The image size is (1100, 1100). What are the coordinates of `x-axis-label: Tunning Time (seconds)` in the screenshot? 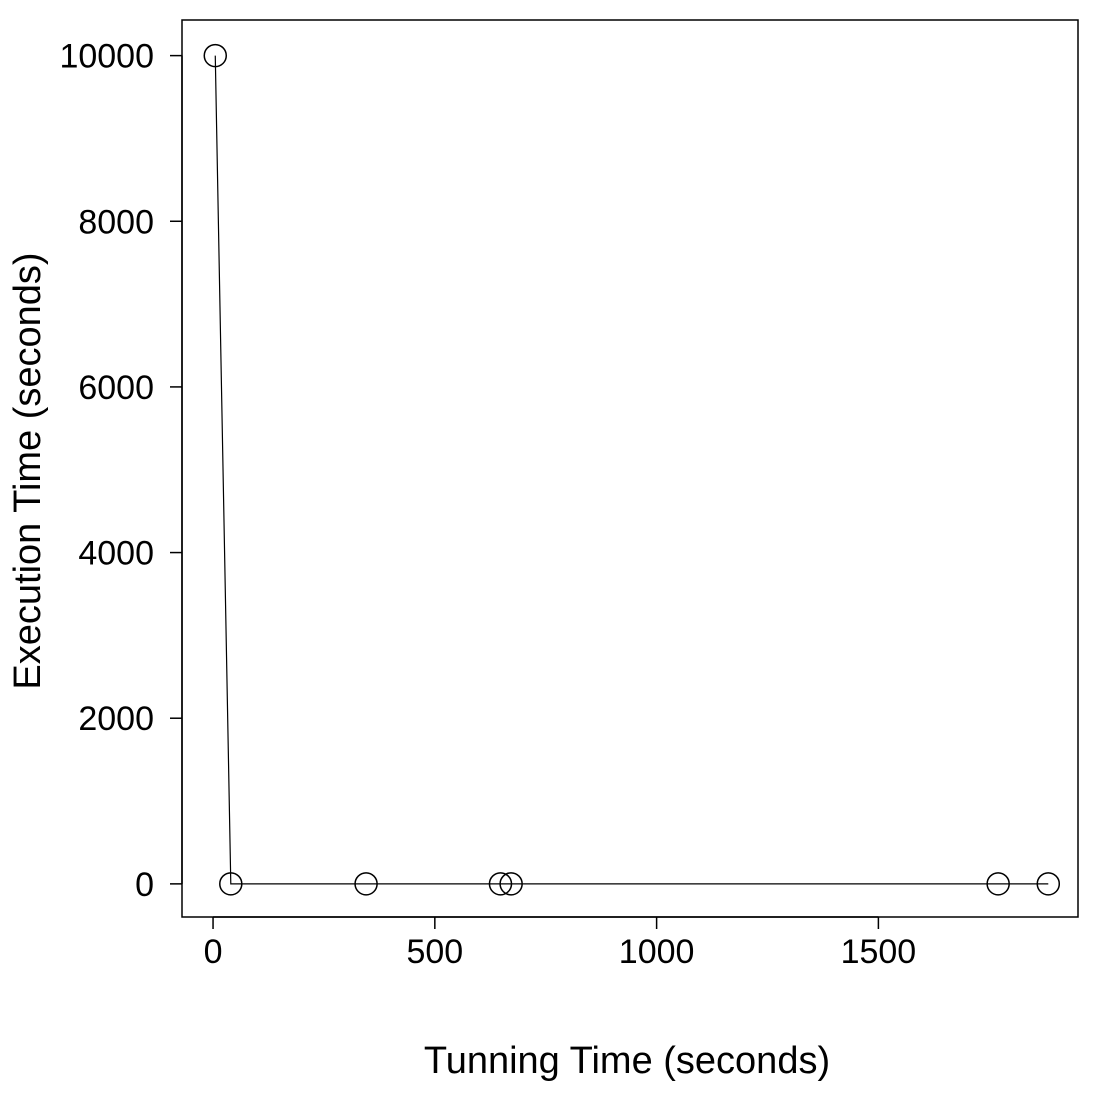 It's located at (627, 1061).